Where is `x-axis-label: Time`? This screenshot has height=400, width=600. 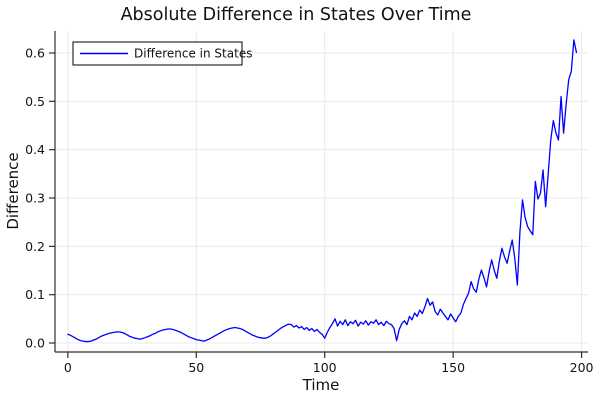 x-axis-label: Time is located at coordinates (321, 385).